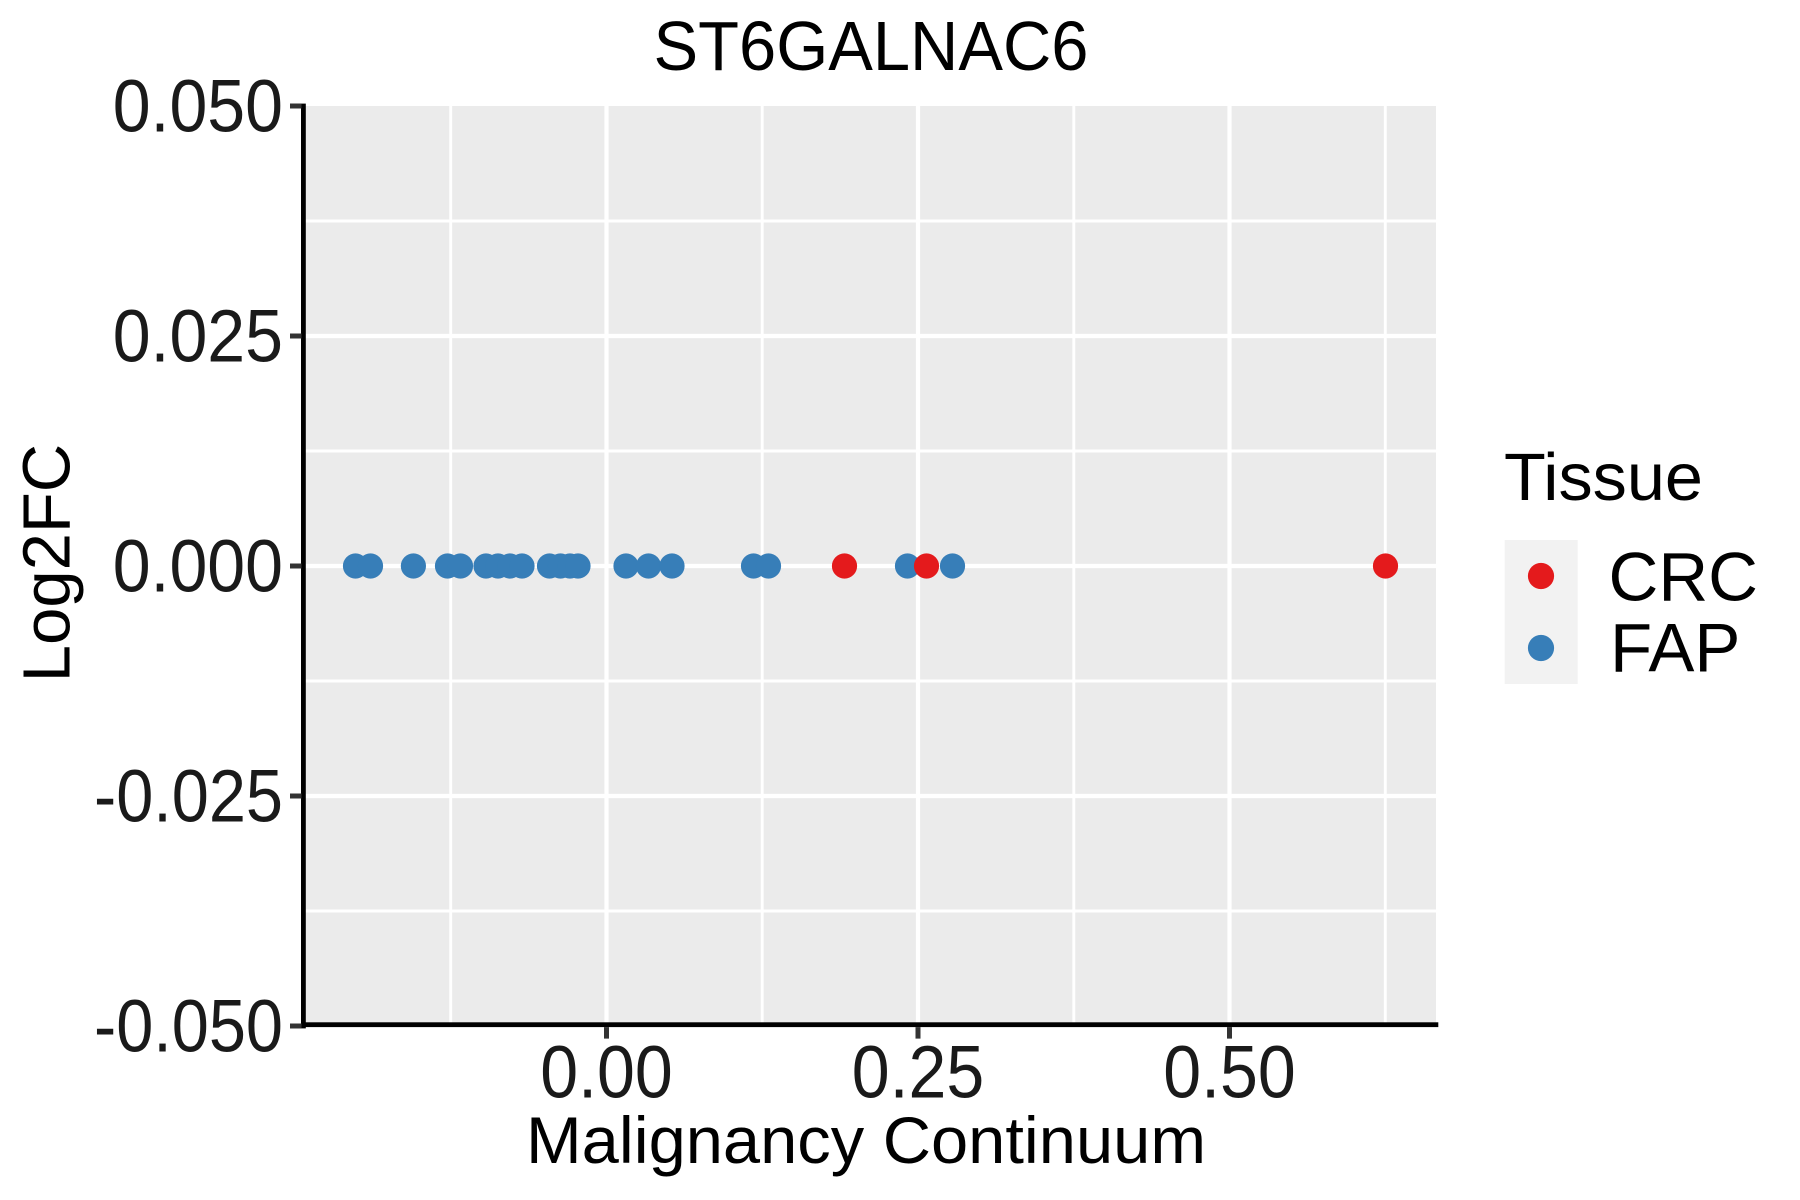  What do you see at coordinates (198, 336) in the screenshot?
I see `svg-text: 0.025` at bounding box center [198, 336].